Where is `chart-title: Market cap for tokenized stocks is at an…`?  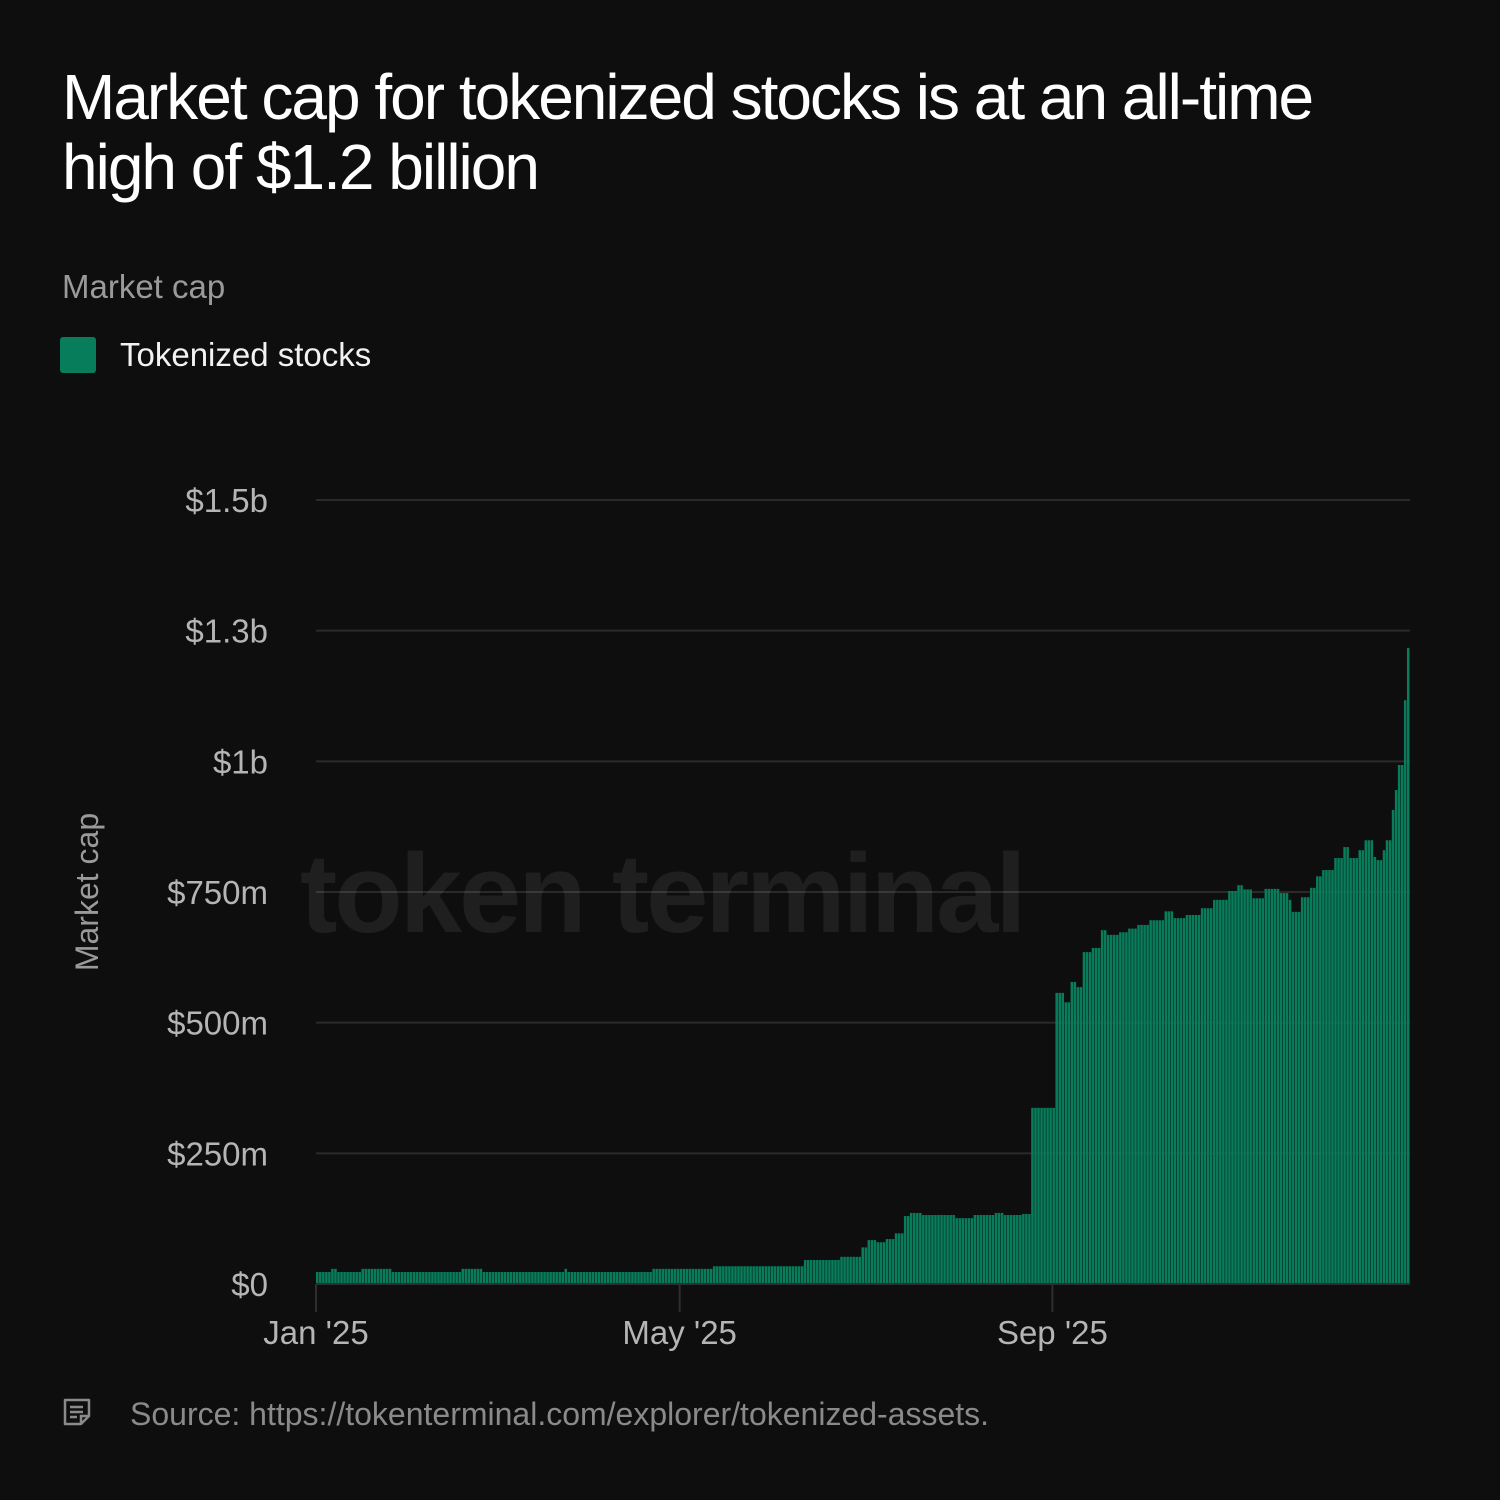 chart-title: Market cap for tokenized stocks is at an… is located at coordinates (688, 132).